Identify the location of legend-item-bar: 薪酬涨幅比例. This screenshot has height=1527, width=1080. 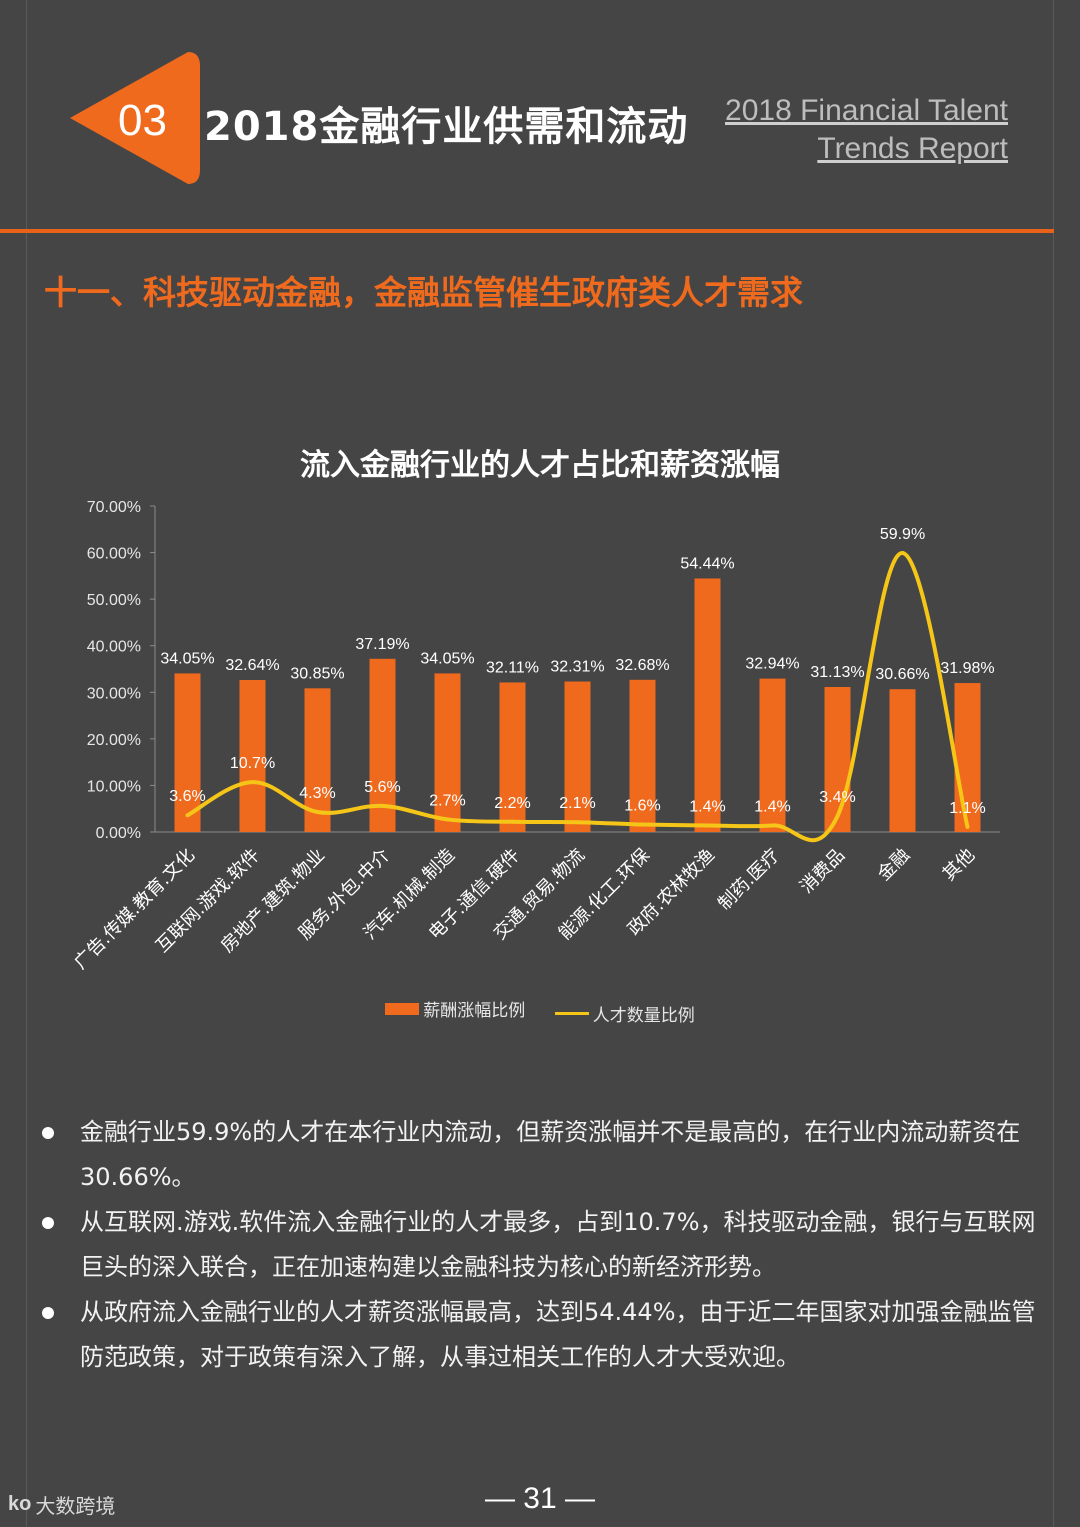
(455, 1008).